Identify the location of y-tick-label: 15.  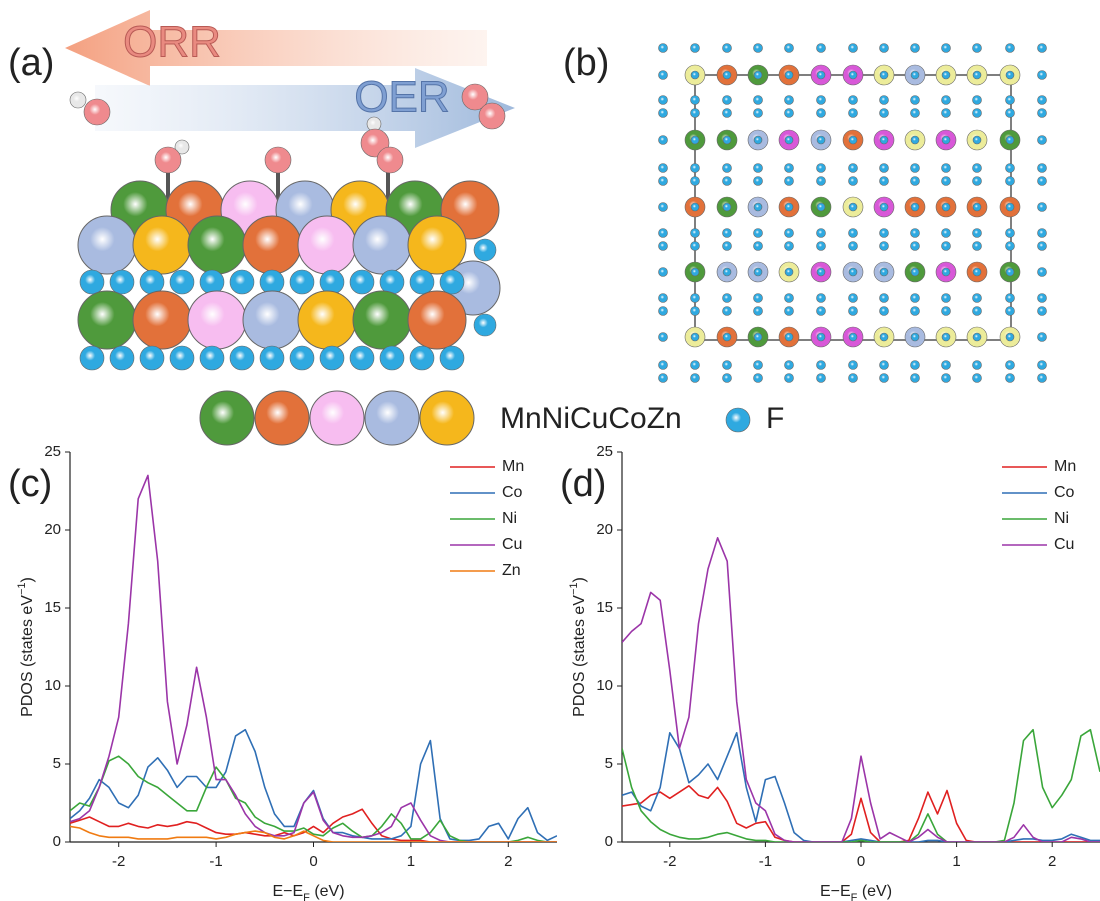
(52, 607).